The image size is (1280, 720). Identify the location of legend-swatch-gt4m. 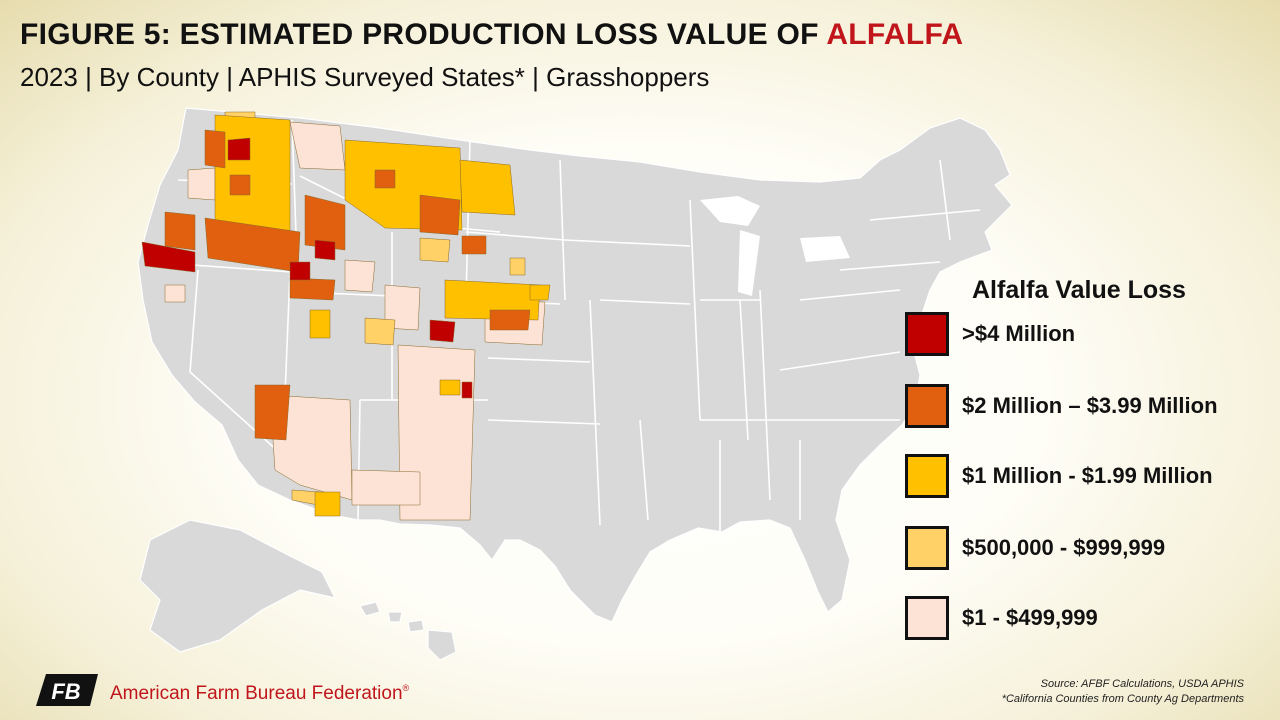
(927, 334).